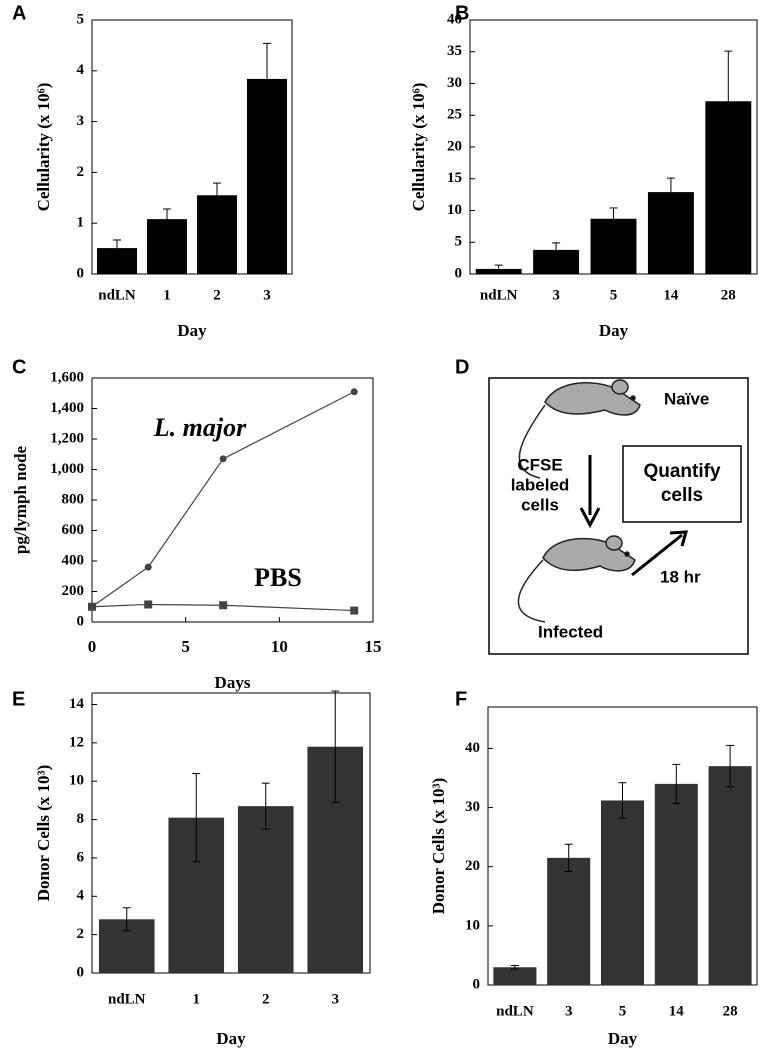 The image size is (768, 1050). Describe the element at coordinates (576, 579) in the screenshot. I see `mouse-bottom` at that location.